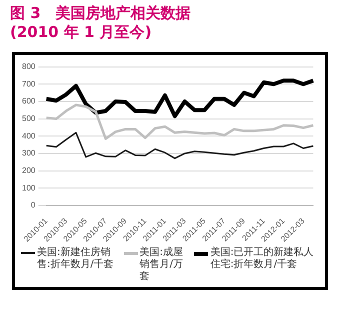  I want to click on y-tick-label: 200, so click(29, 170).